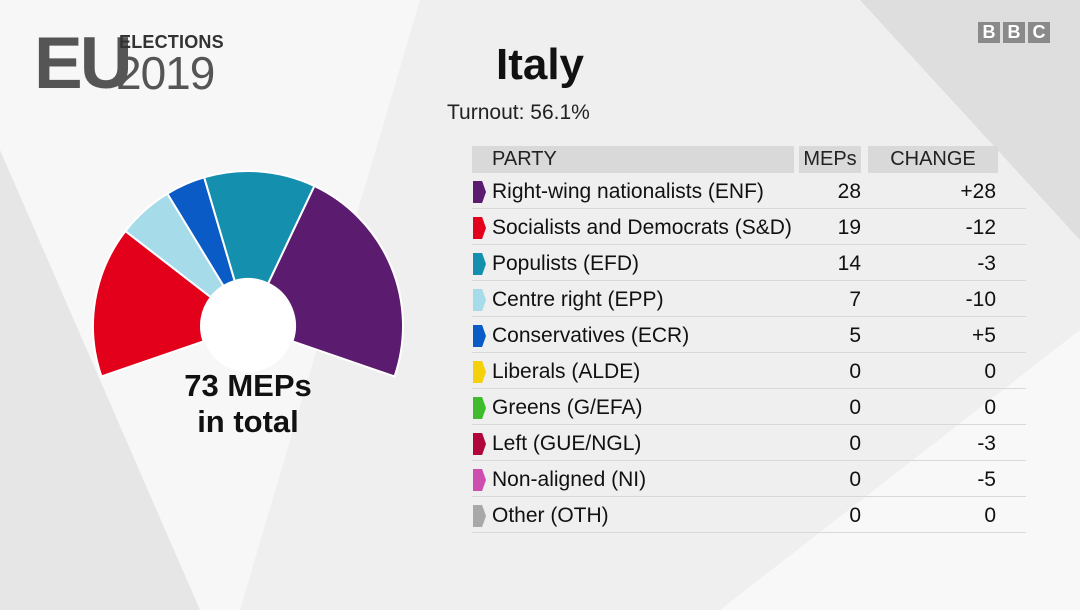 Image resolution: width=1080 pixels, height=610 pixels. What do you see at coordinates (578, 299) in the screenshot?
I see `party-name: Centre right (EPP)` at bounding box center [578, 299].